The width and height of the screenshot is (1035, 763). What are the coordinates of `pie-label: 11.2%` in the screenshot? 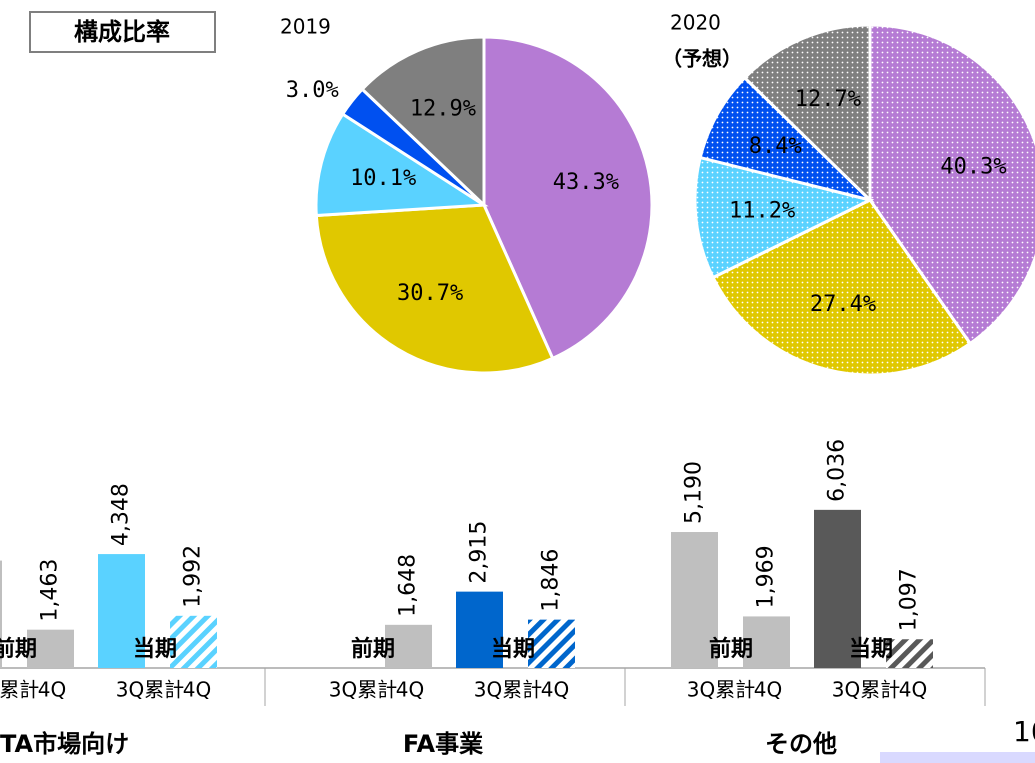 It's located at (762, 211).